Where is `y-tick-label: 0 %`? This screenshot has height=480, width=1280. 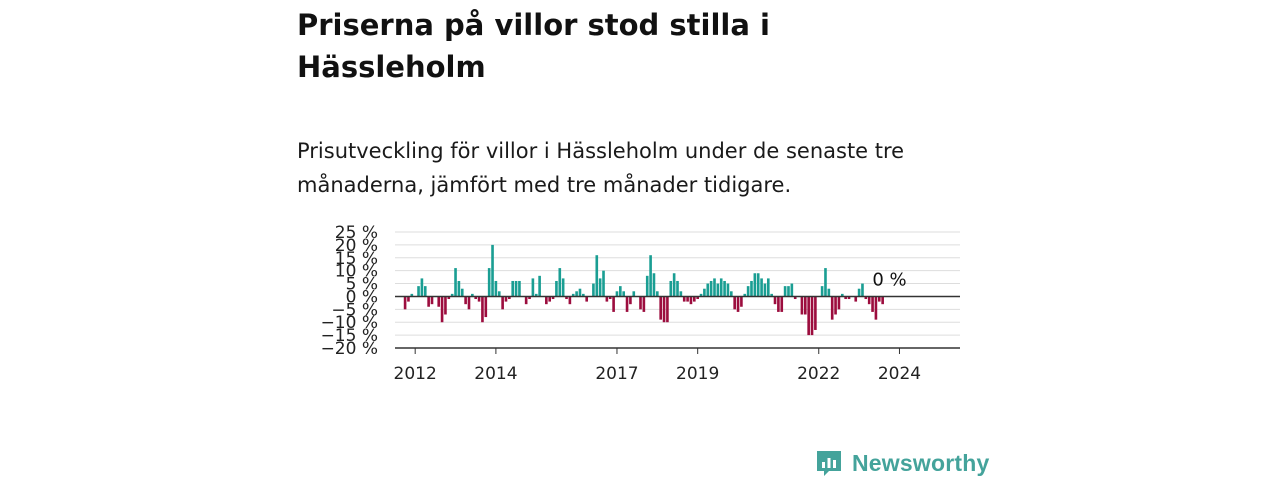
y-tick-label: 0 % is located at coordinates (362, 297).